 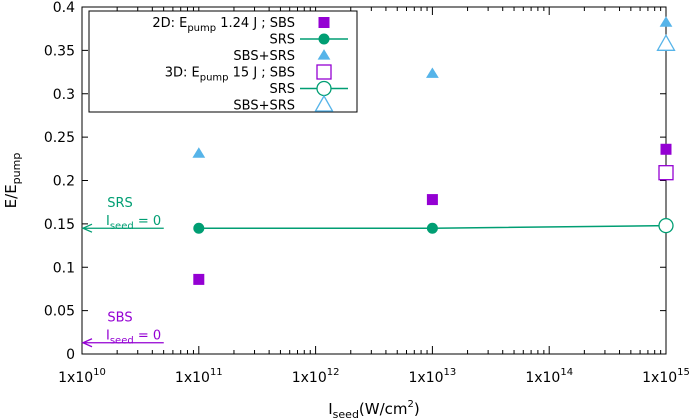 What do you see at coordinates (64, 95) in the screenshot?
I see `y-tick-label: 0.3` at bounding box center [64, 95].